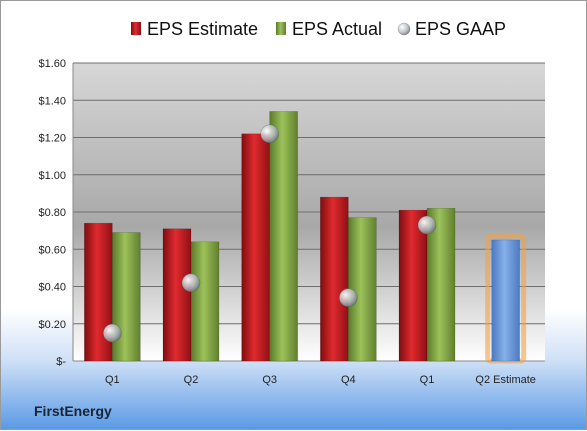 The height and width of the screenshot is (431, 587). What do you see at coordinates (52, 64) in the screenshot?
I see `y-tick-label: $1.60` at bounding box center [52, 64].